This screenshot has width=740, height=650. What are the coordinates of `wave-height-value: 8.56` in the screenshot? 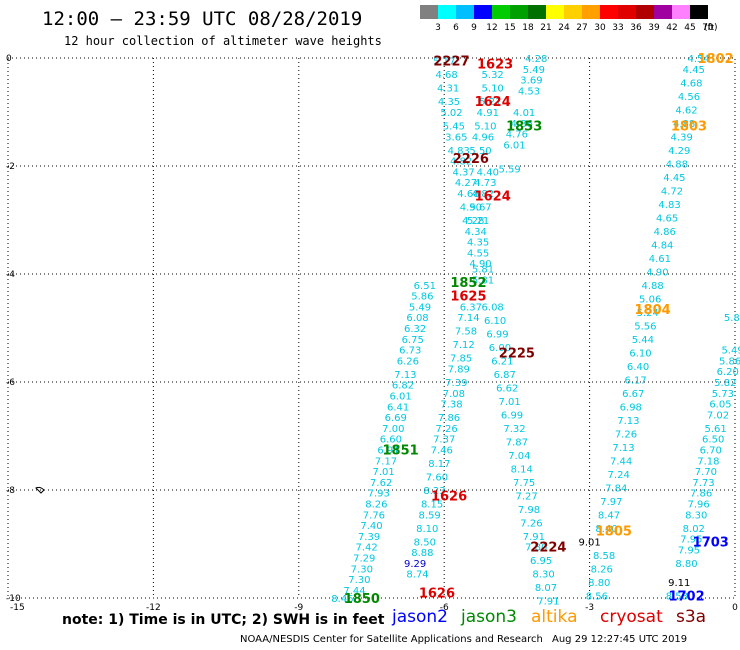 It's located at (597, 596).